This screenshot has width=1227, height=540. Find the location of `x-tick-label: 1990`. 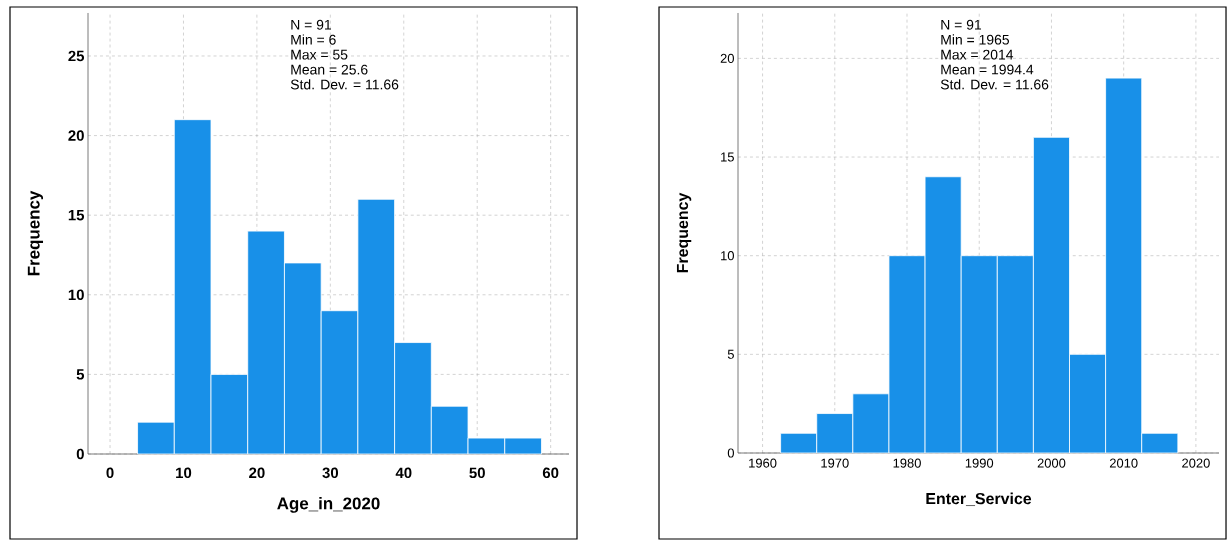

x-tick-label: 1990 is located at coordinates (979, 463).